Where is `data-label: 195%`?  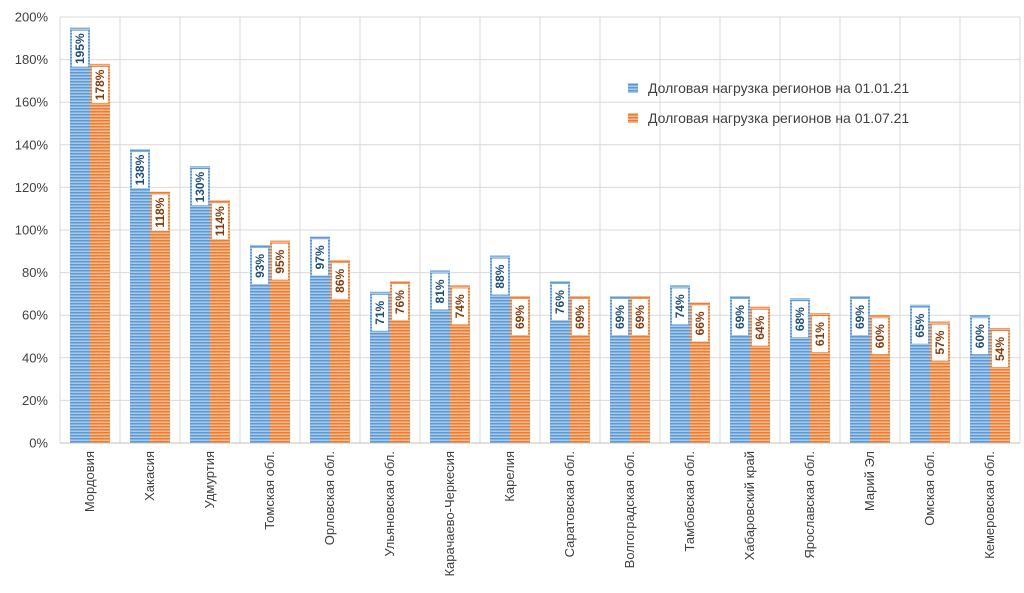
data-label: 195% is located at coordinates (80, 48).